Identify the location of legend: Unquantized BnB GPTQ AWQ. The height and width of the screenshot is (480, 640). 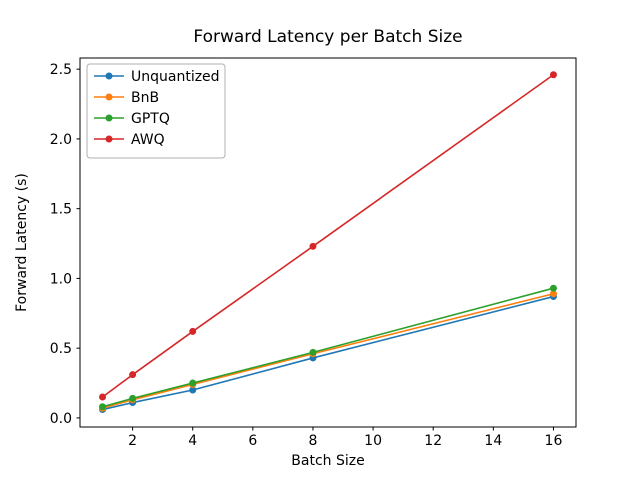
(156, 111).